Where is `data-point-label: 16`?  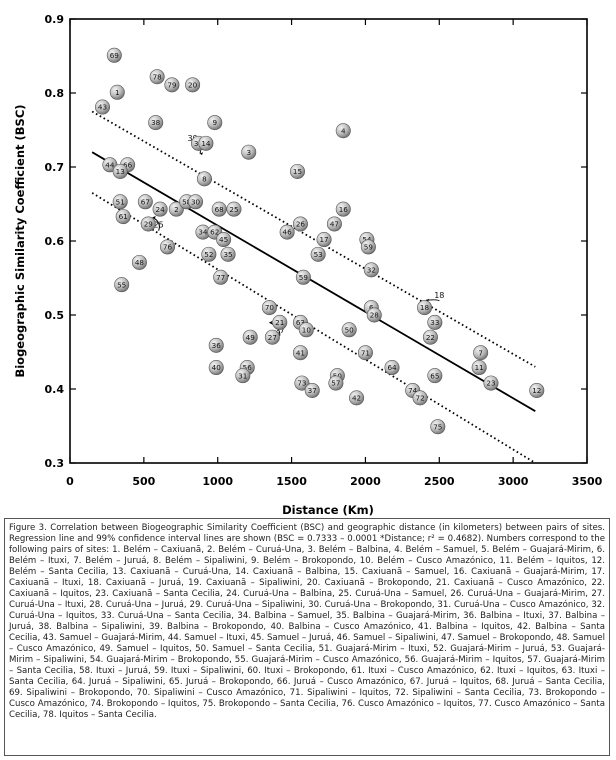 data-point-label: 16 is located at coordinates (344, 209).